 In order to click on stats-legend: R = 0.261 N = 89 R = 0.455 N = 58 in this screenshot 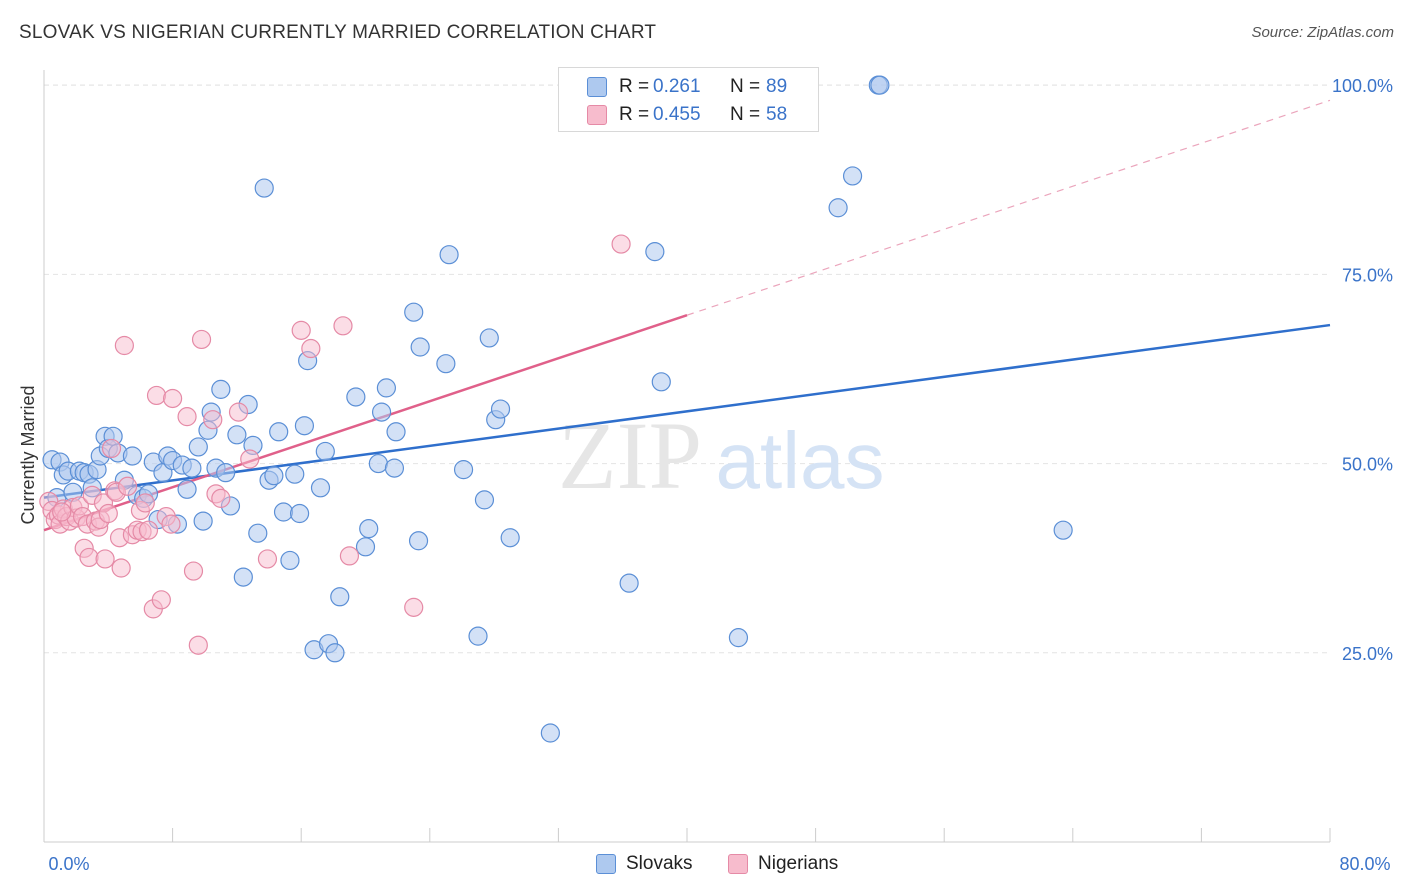, I will do `click(688, 99)`.